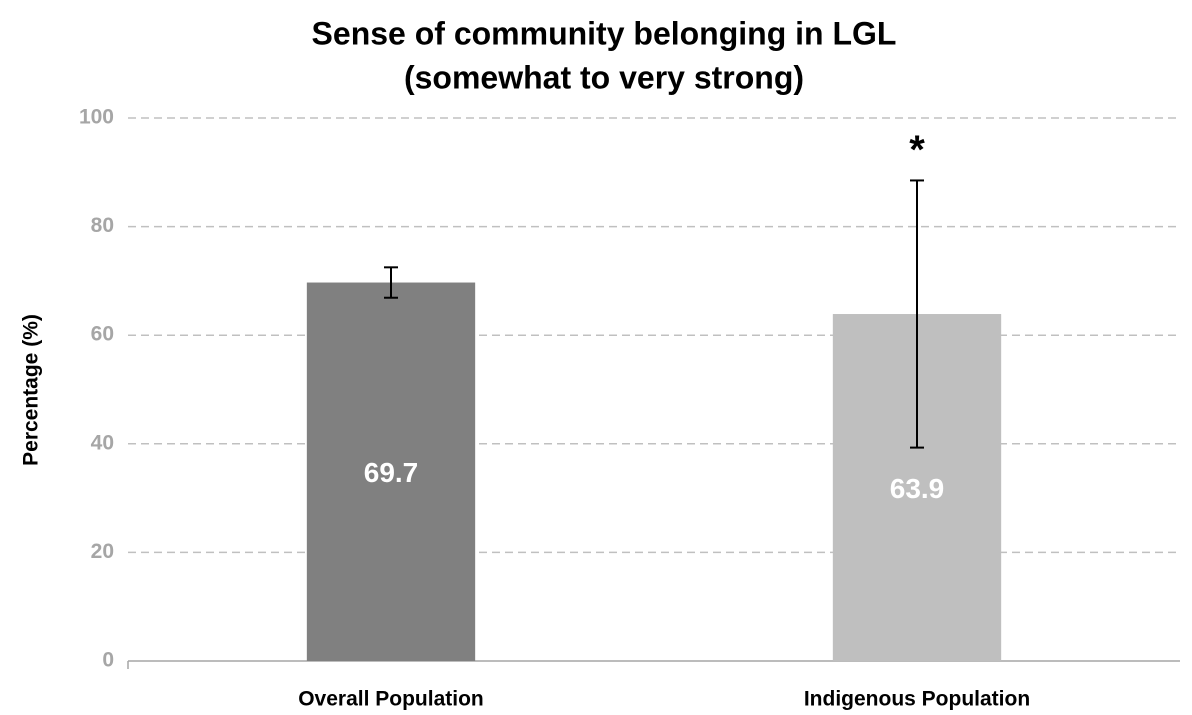  Describe the element at coordinates (108, 660) in the screenshot. I see `y-tick-label: 0` at that location.